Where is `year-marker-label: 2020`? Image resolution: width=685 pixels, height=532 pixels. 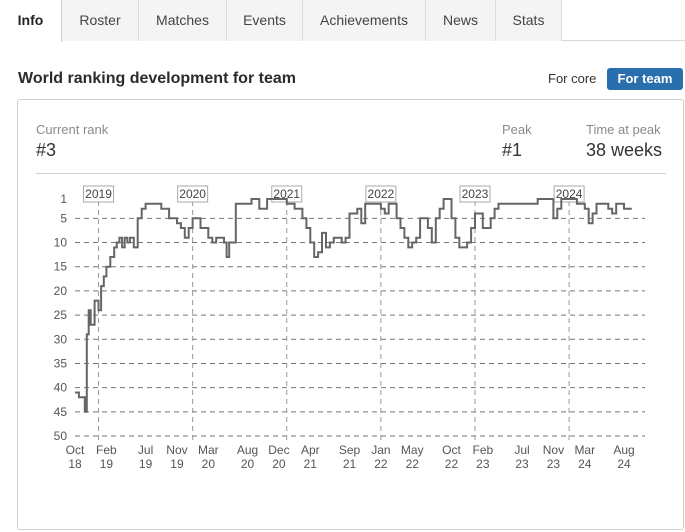 year-marker-label: 2020 is located at coordinates (192, 194).